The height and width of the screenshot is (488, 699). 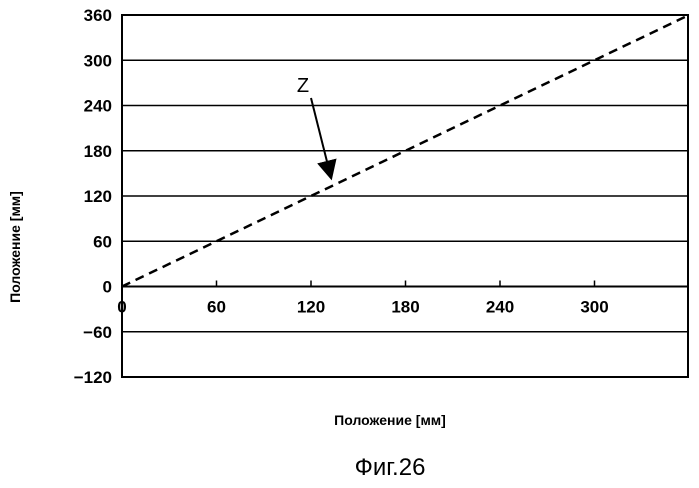 I want to click on x-tick-label: 300, so click(x=594, y=307).